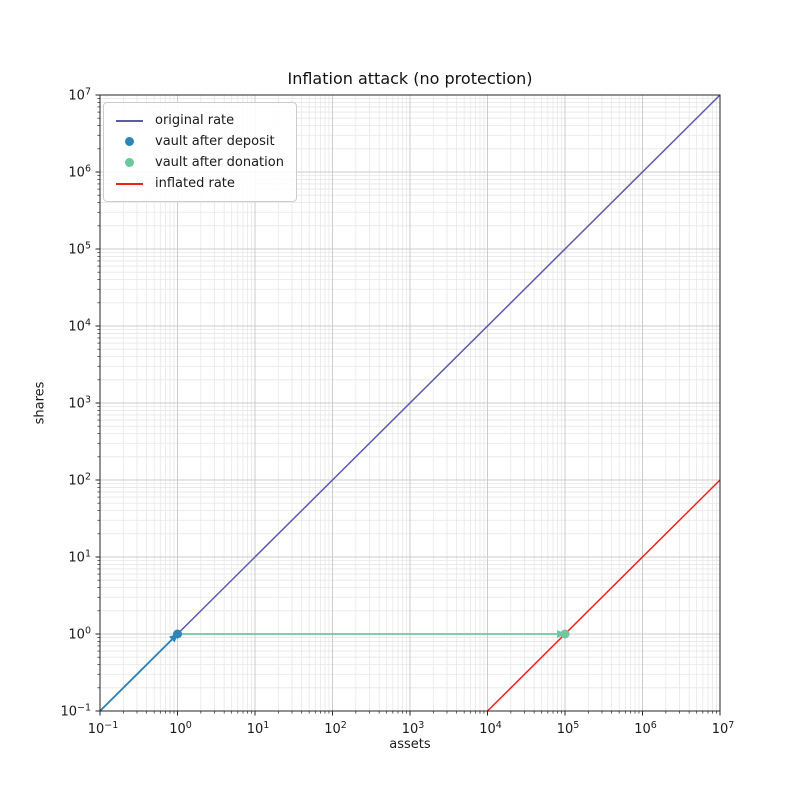  Describe the element at coordinates (177, 634) in the screenshot. I see `marker-vault-after-deposit` at that location.